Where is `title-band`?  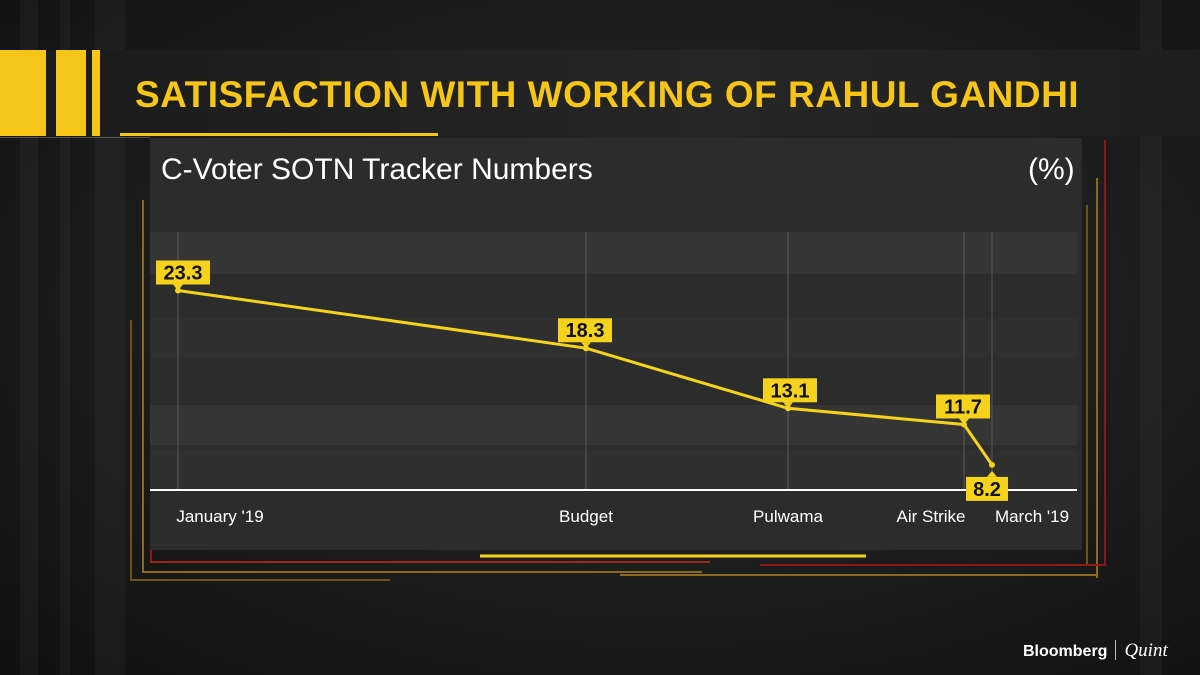
title-band is located at coordinates (600, 93).